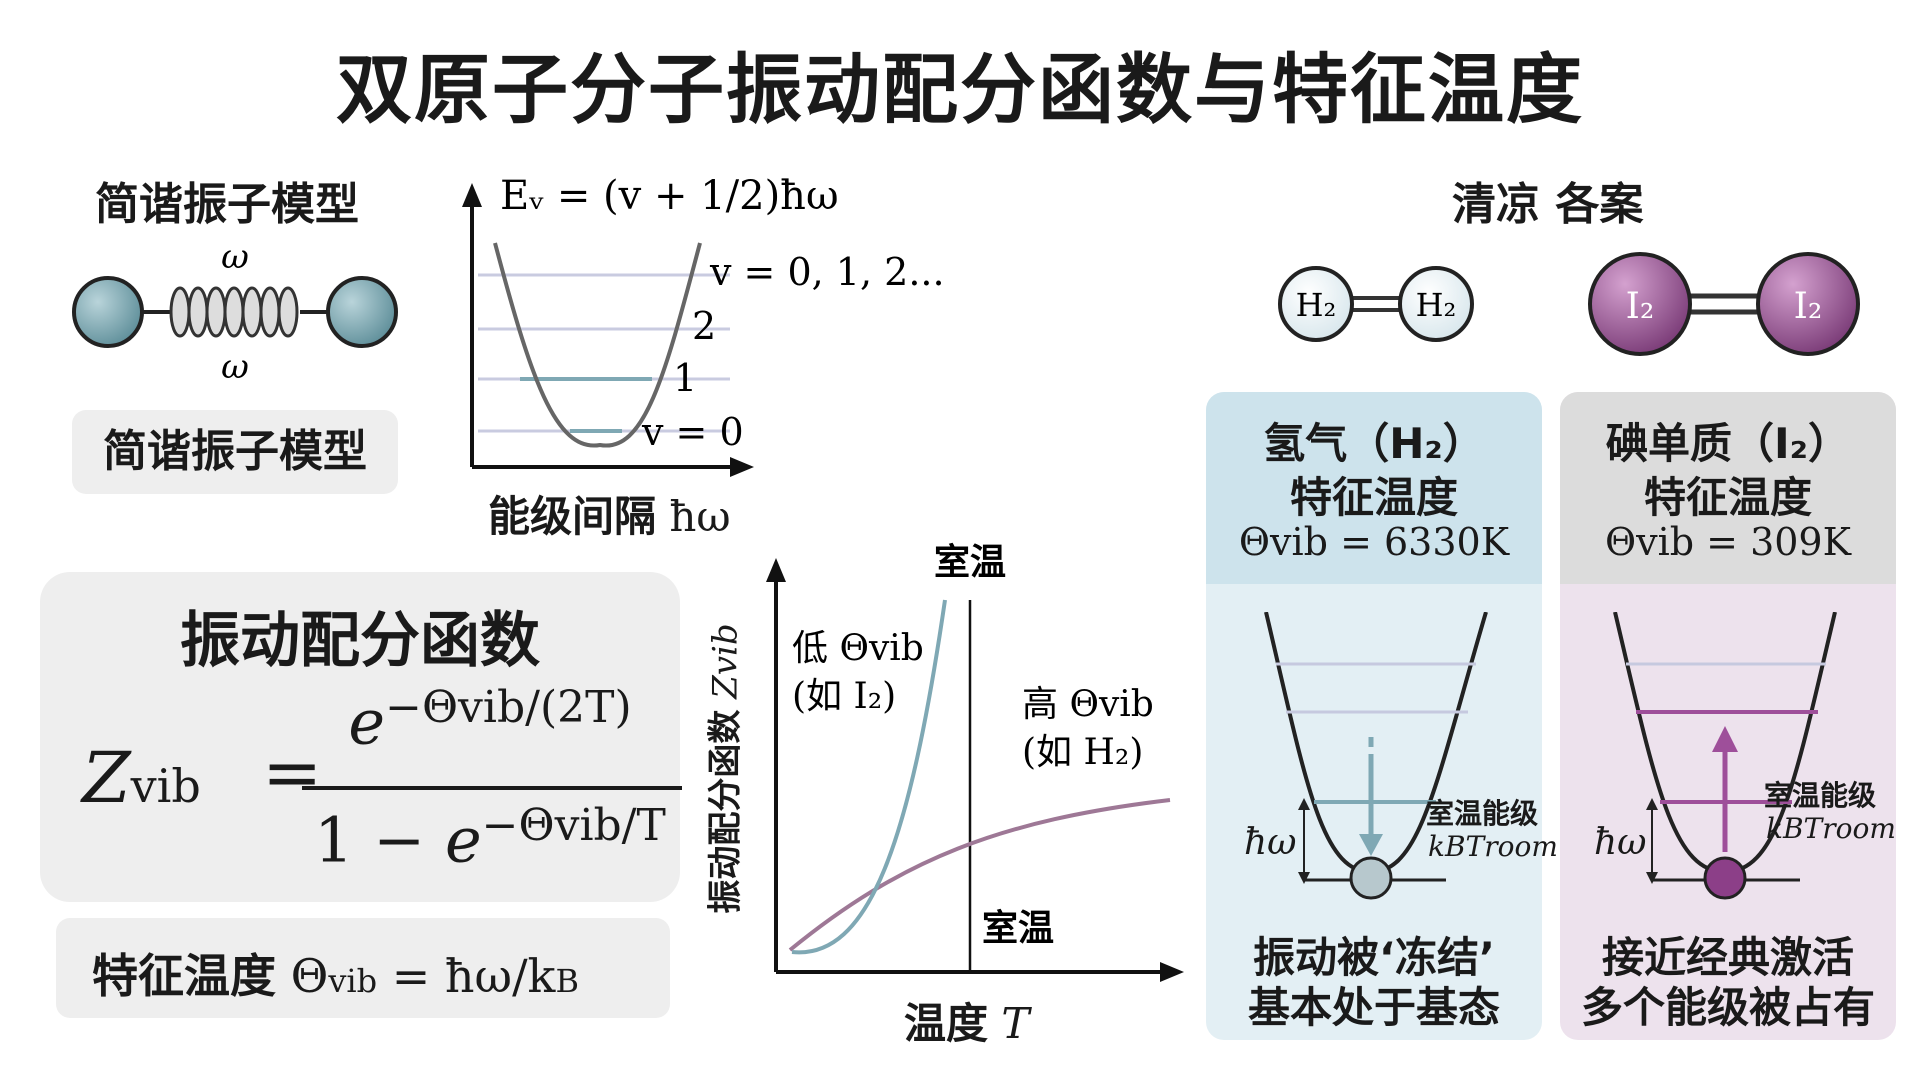 The height and width of the screenshot is (1072, 1920). I want to click on model-pill: 简谐振子模型, so click(235, 452).